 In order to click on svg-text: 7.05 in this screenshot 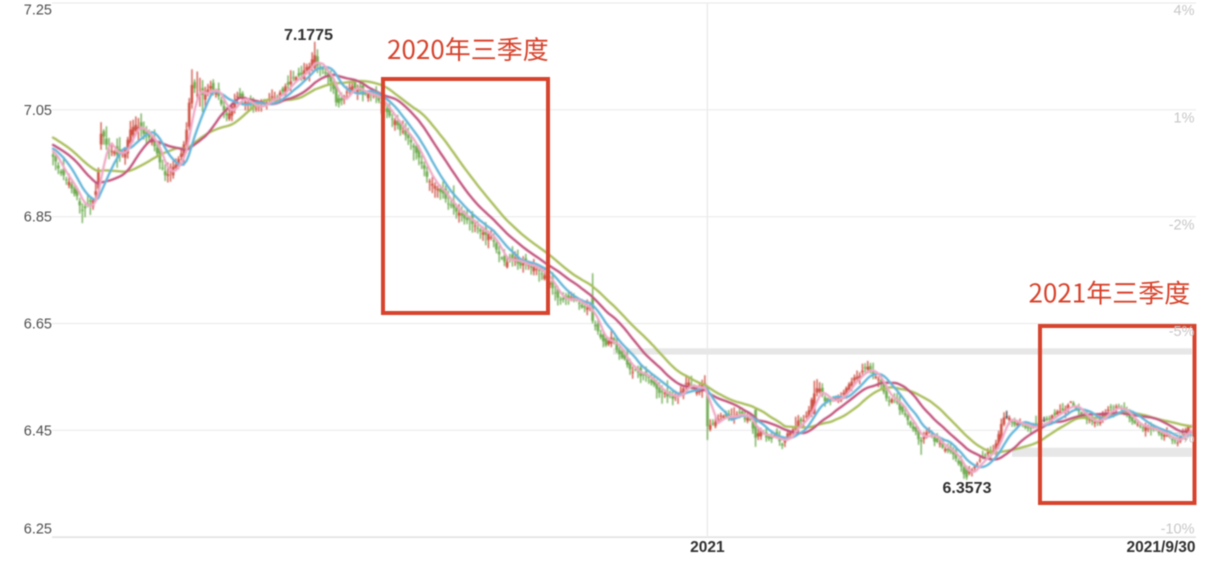, I will do `click(38, 111)`.